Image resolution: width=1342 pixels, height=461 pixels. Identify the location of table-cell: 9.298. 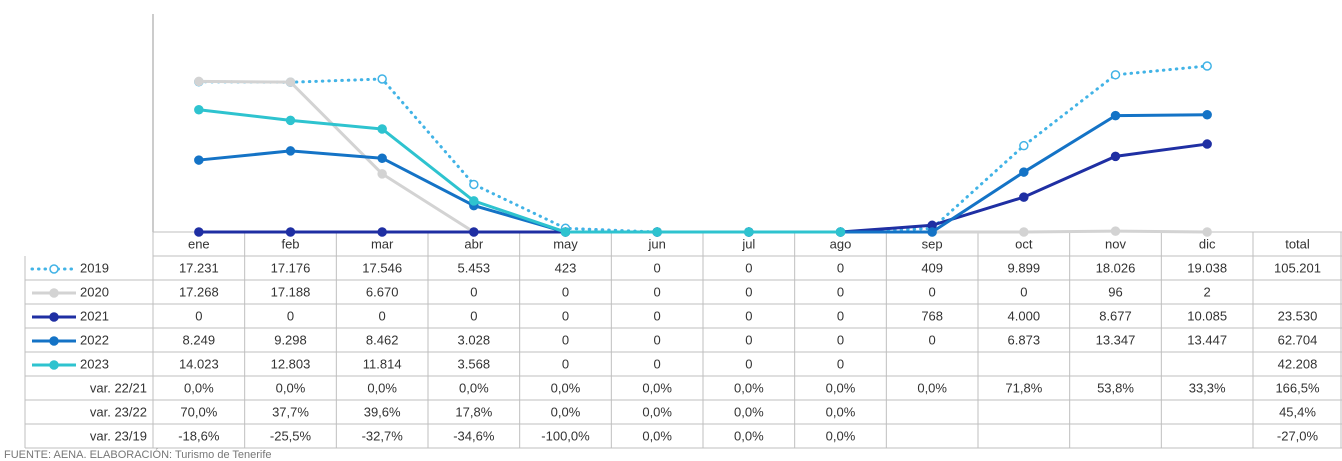
(290, 339).